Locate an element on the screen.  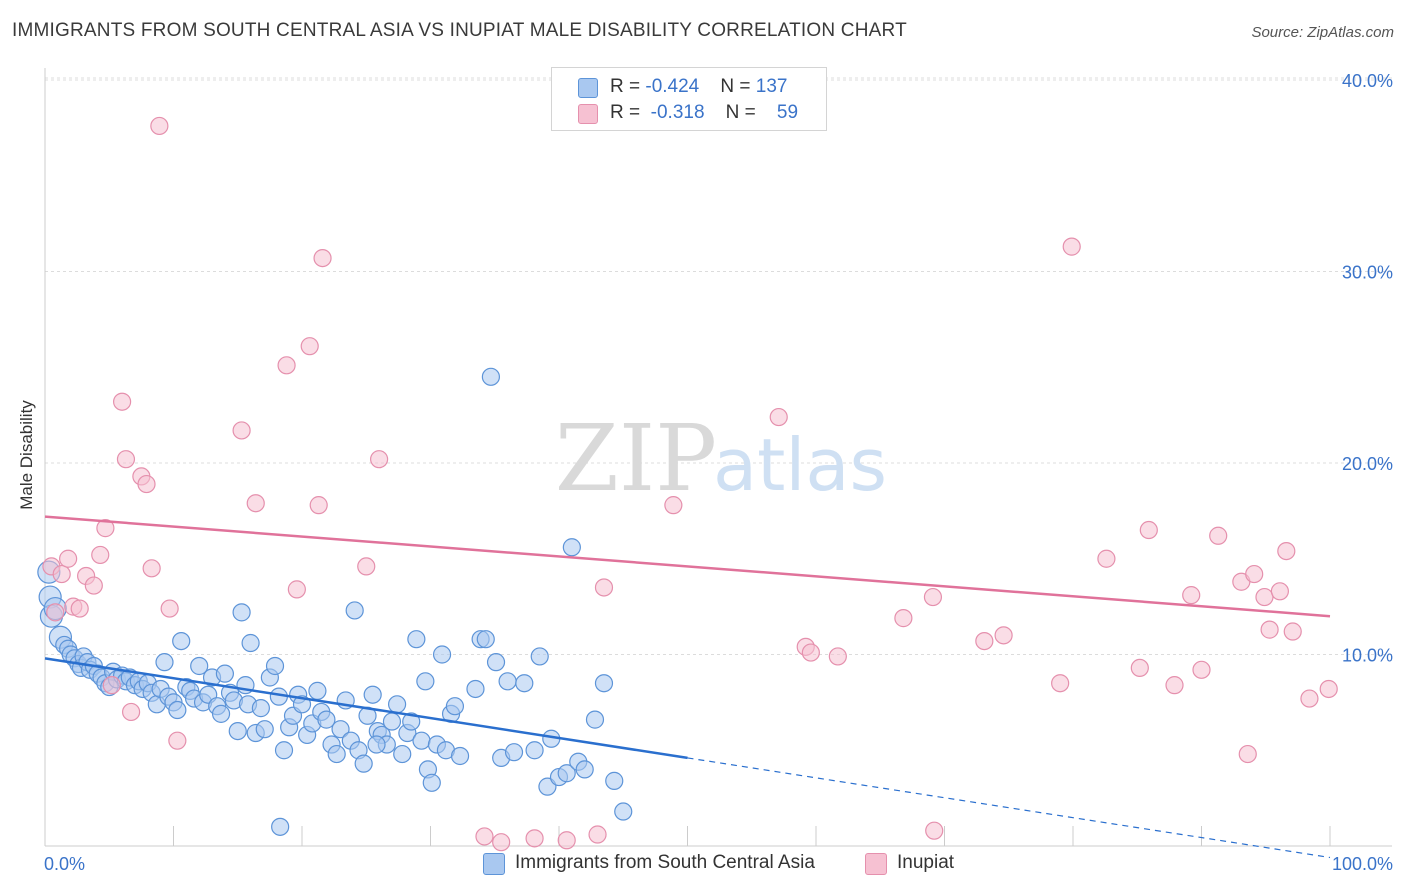
y-tick-label: 40.0% is located at coordinates (1367, 81).